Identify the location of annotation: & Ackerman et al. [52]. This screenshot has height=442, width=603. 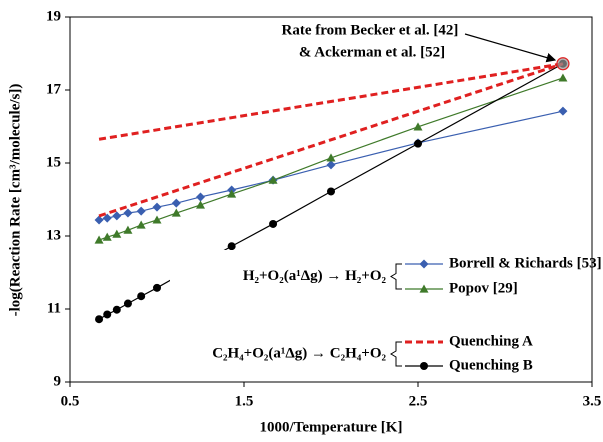
(372, 52).